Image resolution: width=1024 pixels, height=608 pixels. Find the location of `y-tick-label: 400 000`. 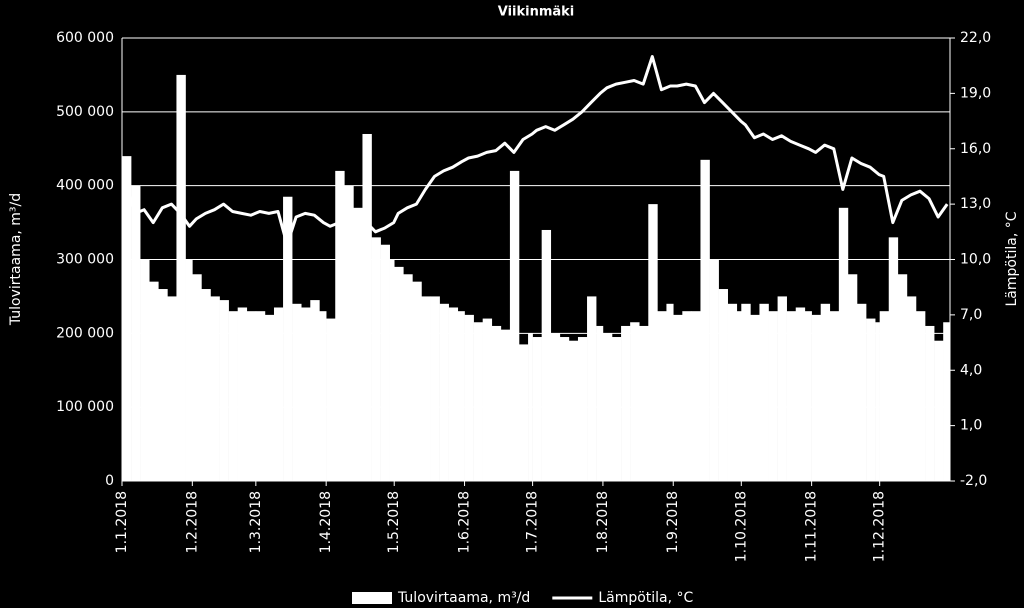

y-tick-label: 400 000 is located at coordinates (85, 186).